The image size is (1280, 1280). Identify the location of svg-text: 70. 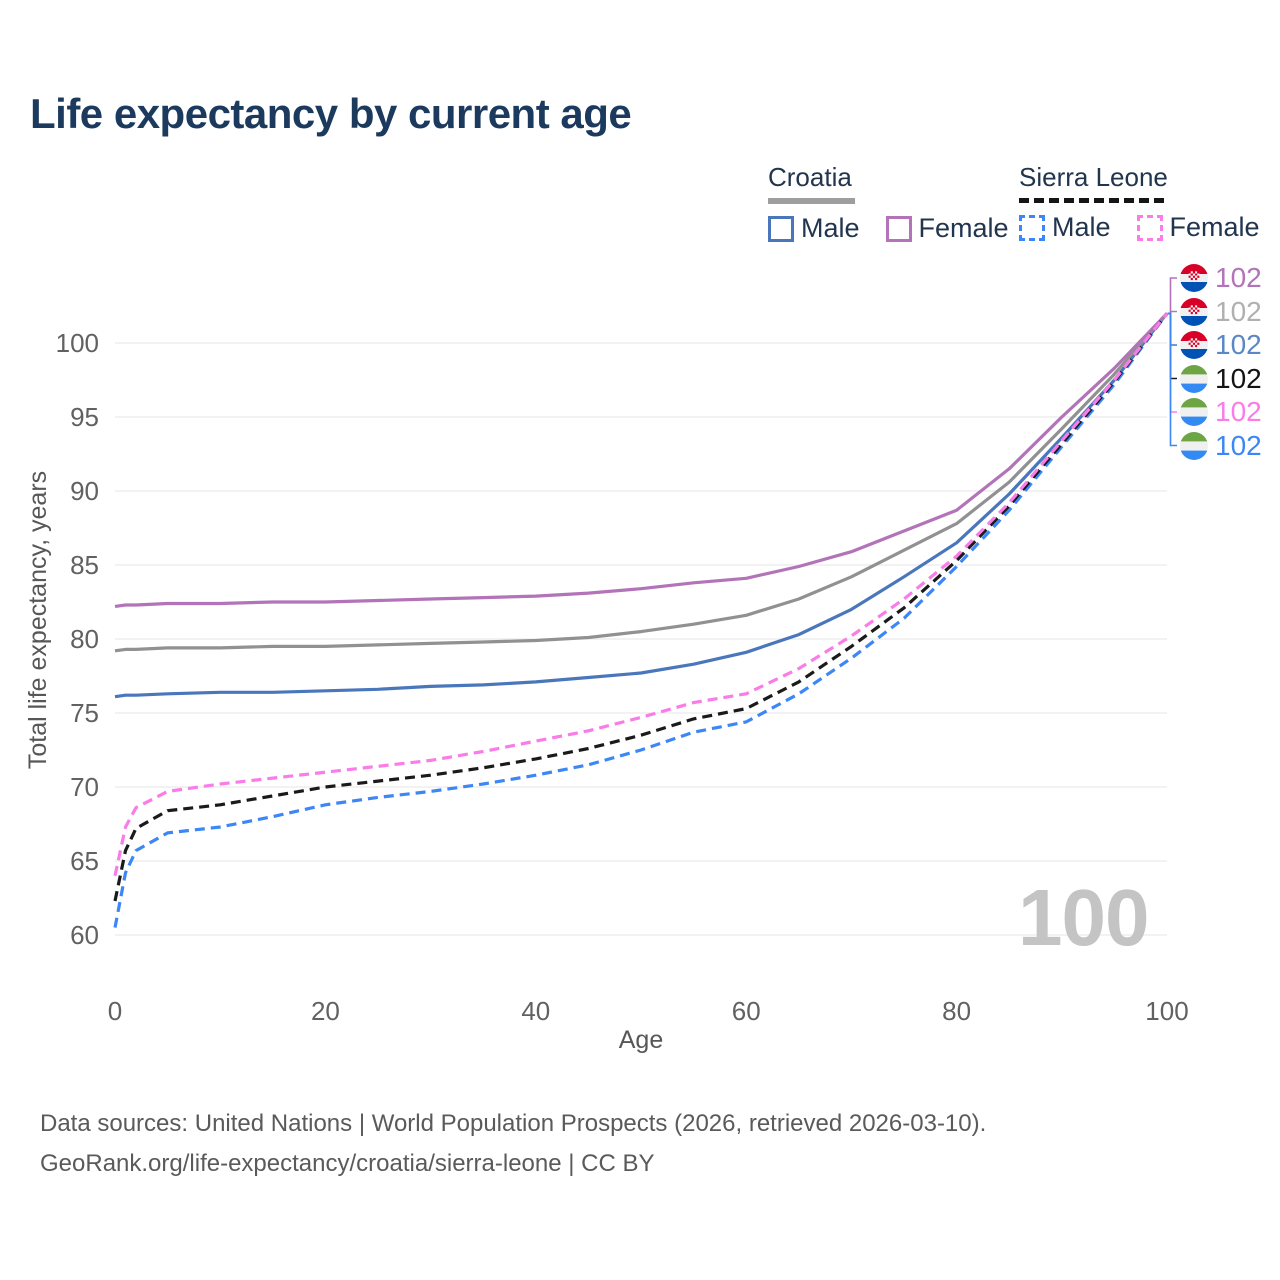
(84, 787).